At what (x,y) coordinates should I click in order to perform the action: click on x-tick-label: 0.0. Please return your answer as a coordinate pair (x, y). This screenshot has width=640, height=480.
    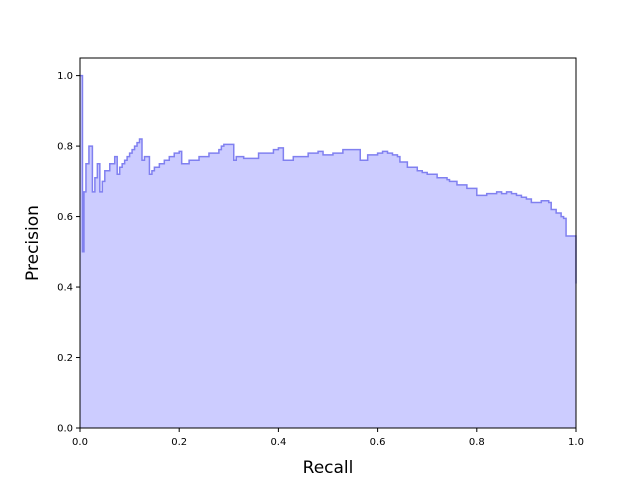
    Looking at the image, I should click on (80, 442).